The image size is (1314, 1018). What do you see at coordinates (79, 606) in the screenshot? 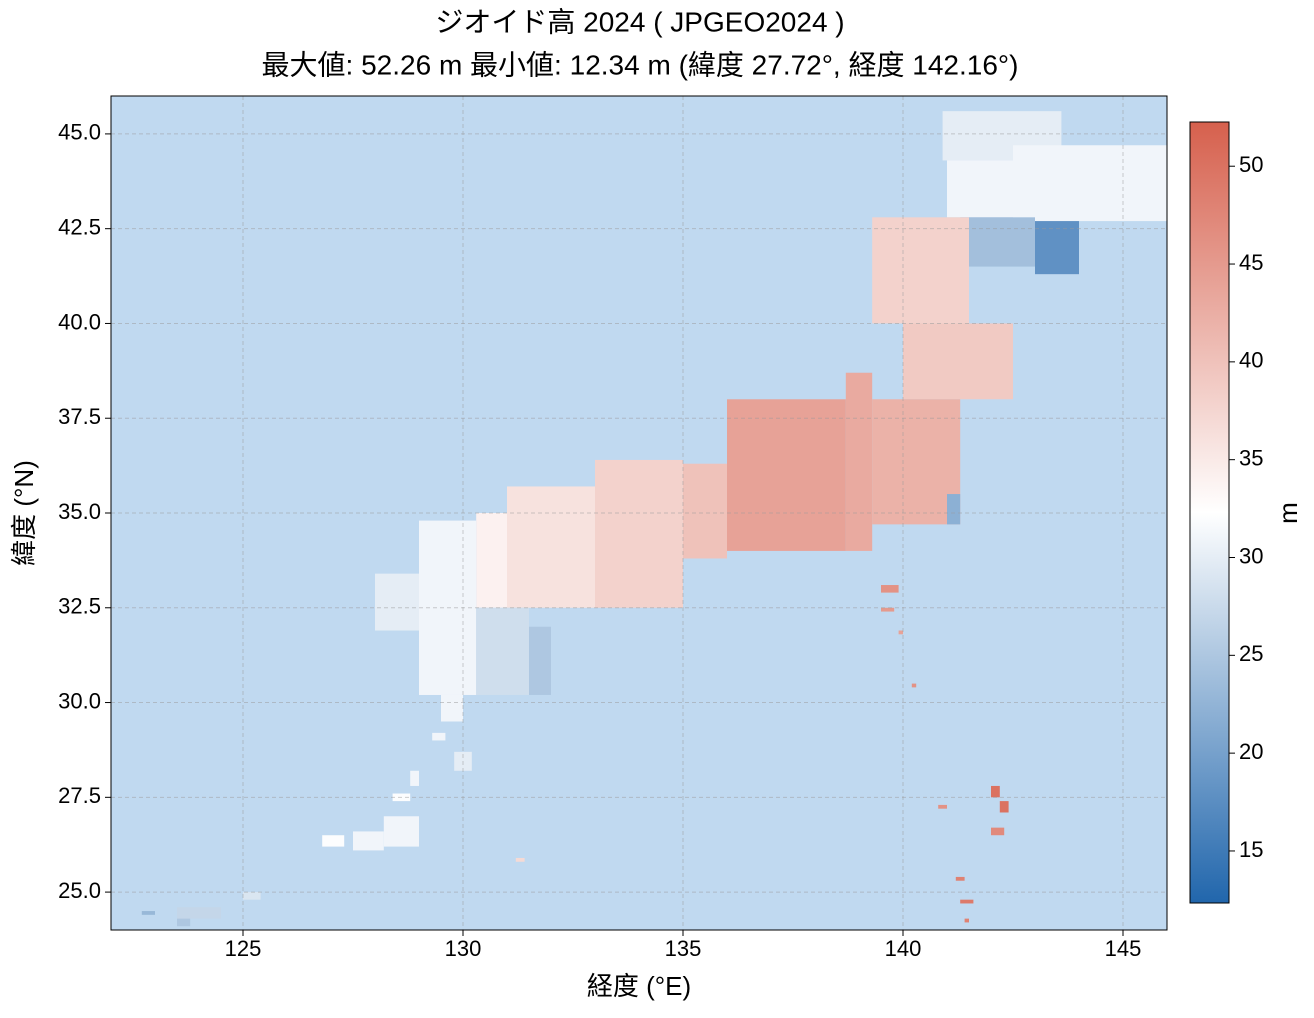
I see `y-tick-label: 32.5` at bounding box center [79, 606].